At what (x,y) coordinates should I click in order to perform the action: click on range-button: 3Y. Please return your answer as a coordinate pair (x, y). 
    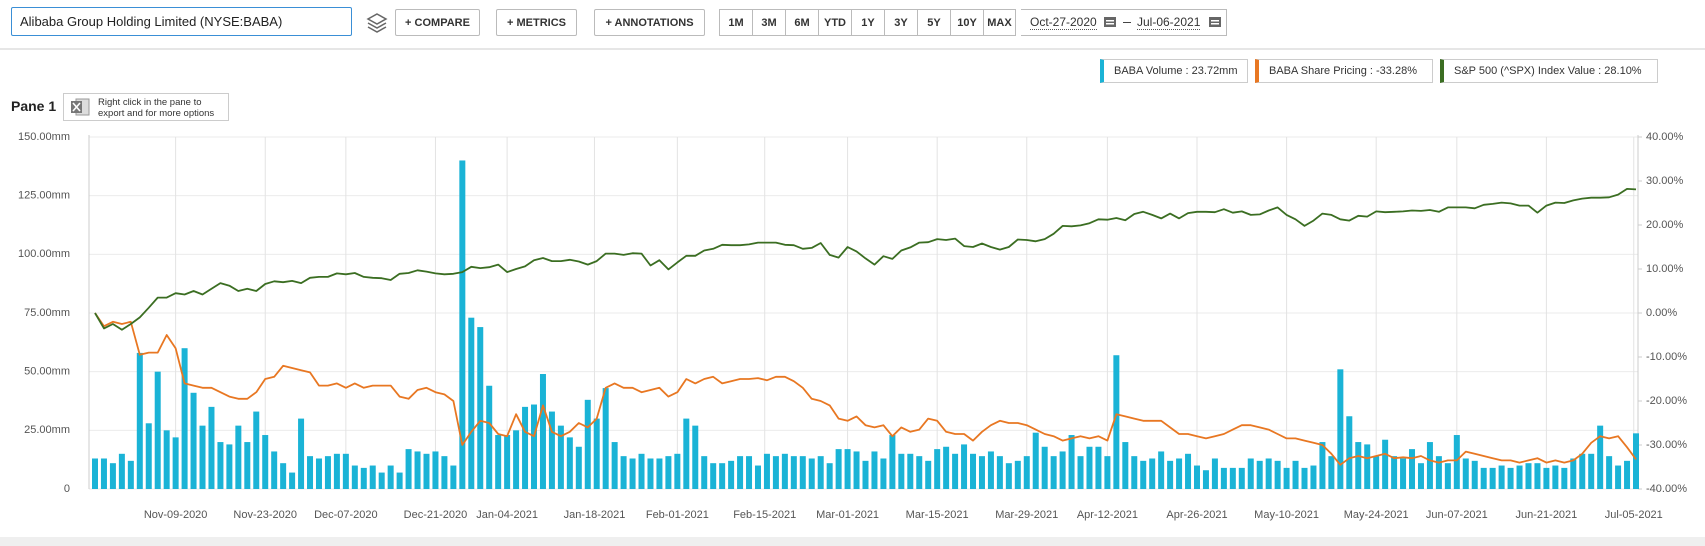
    Looking at the image, I should click on (900, 22).